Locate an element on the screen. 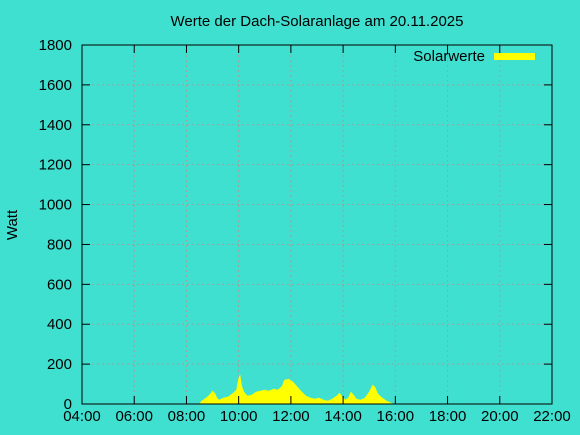 The height and width of the screenshot is (435, 580). x-tick-label: 12:00 is located at coordinates (291, 416).